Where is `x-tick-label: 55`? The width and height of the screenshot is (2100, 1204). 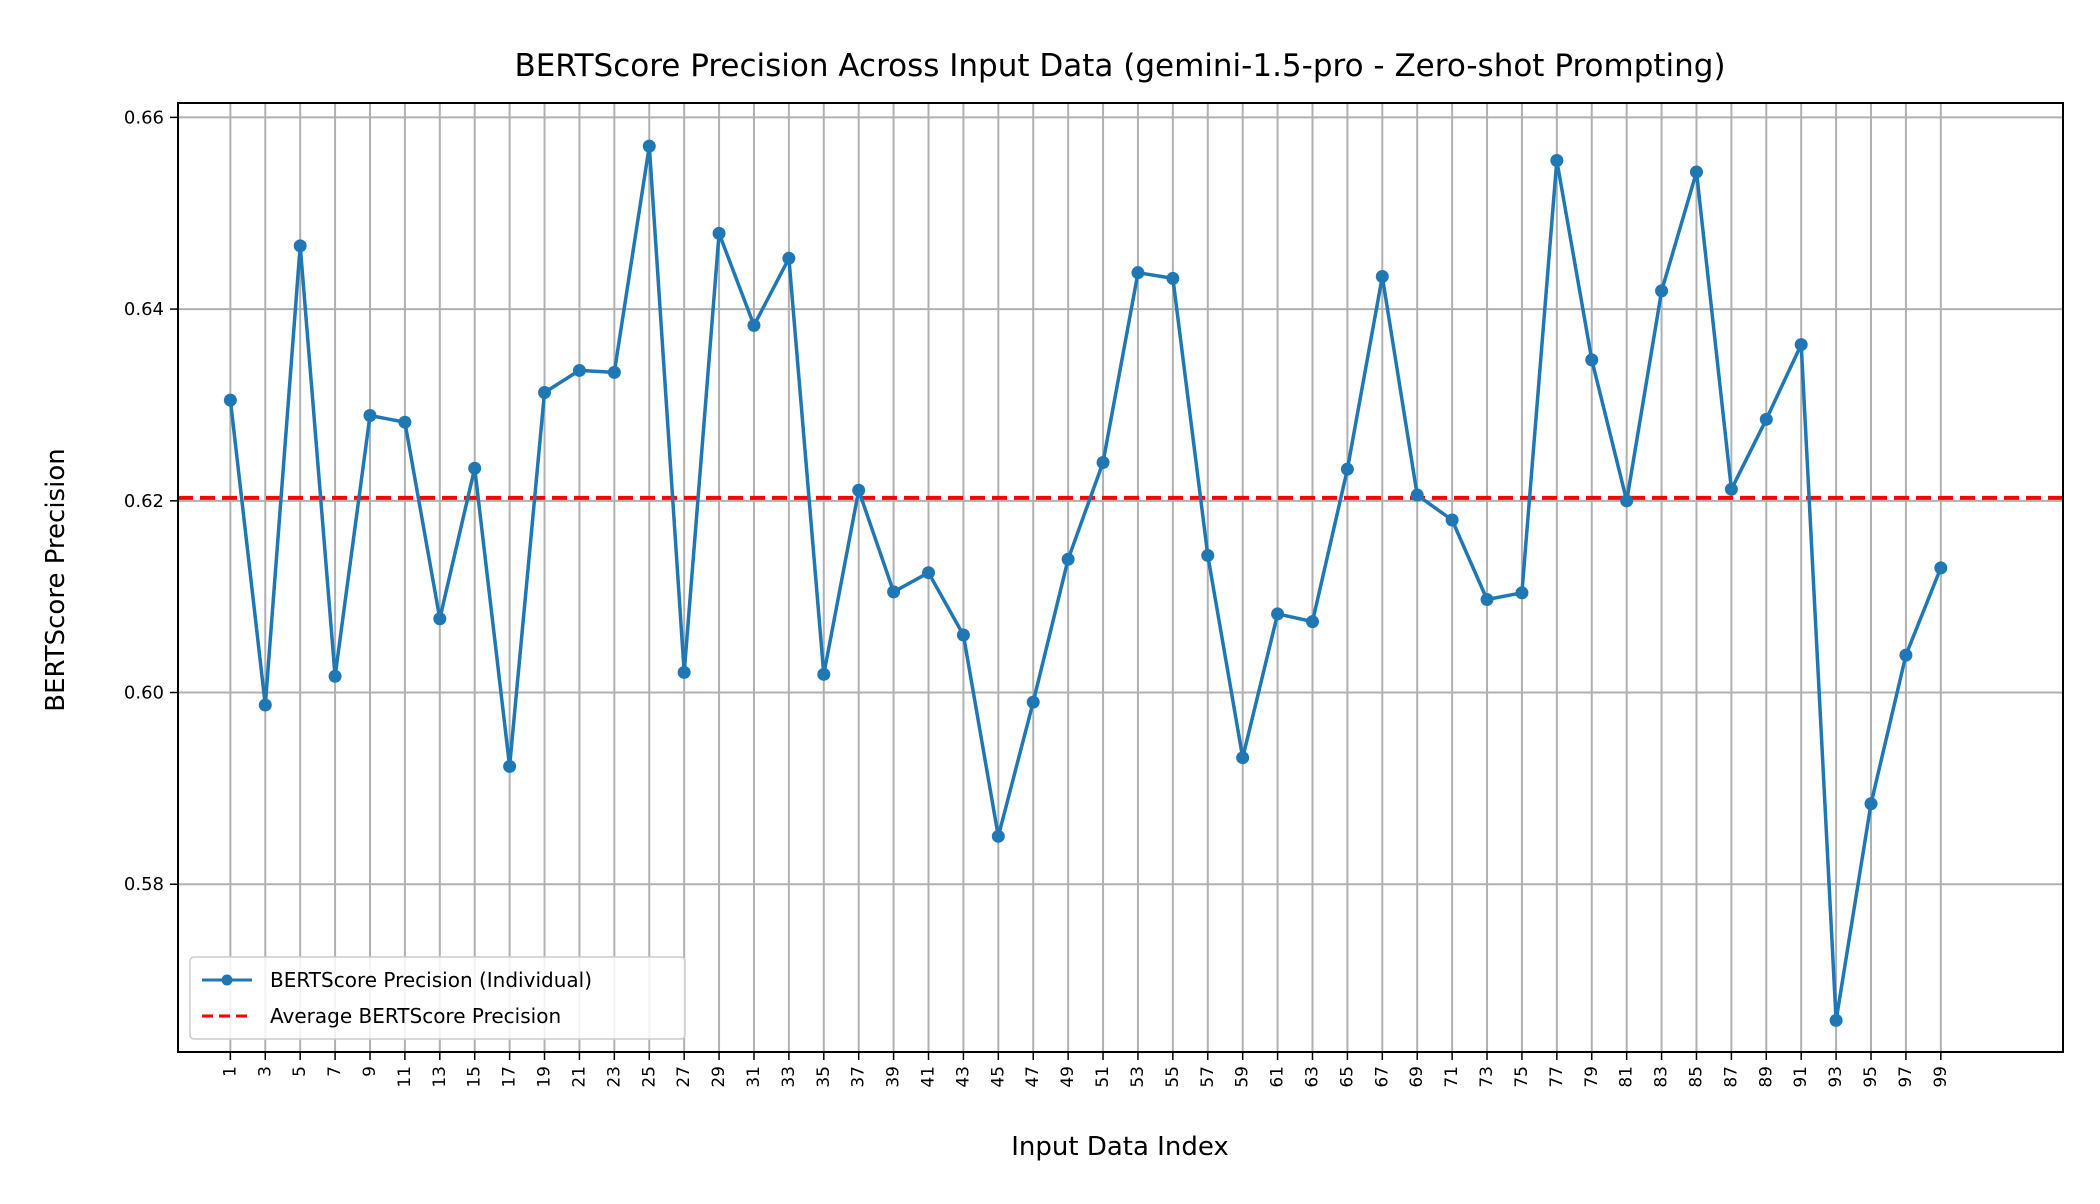 x-tick-label: 55 is located at coordinates (1173, 1077).